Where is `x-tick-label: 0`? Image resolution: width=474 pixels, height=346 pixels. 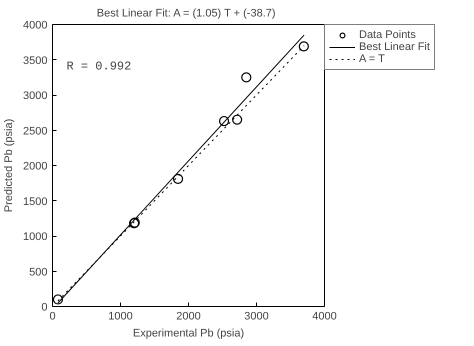
x-tick-label: 0 is located at coordinates (52, 316).